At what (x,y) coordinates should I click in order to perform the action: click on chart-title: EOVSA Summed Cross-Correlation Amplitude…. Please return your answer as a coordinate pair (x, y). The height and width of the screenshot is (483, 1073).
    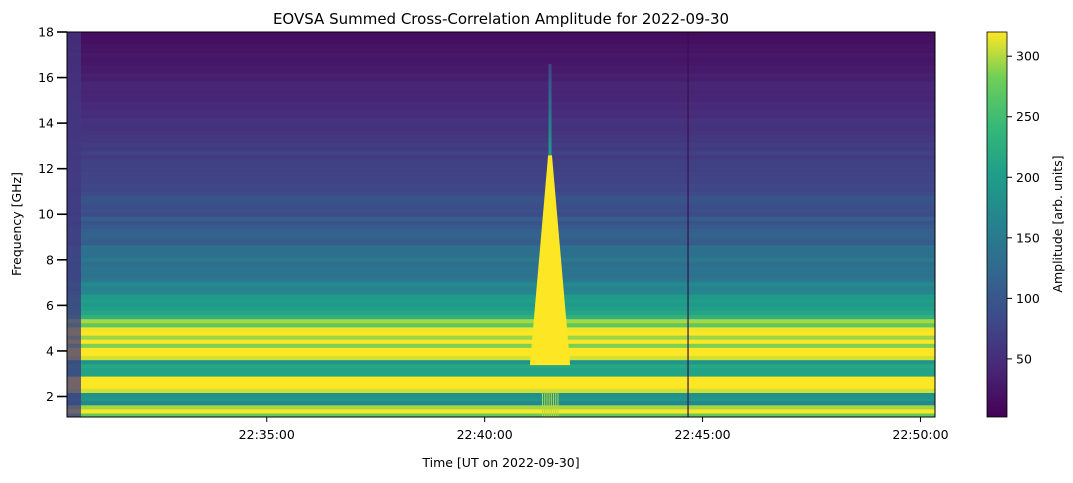
    Looking at the image, I should click on (501, 19).